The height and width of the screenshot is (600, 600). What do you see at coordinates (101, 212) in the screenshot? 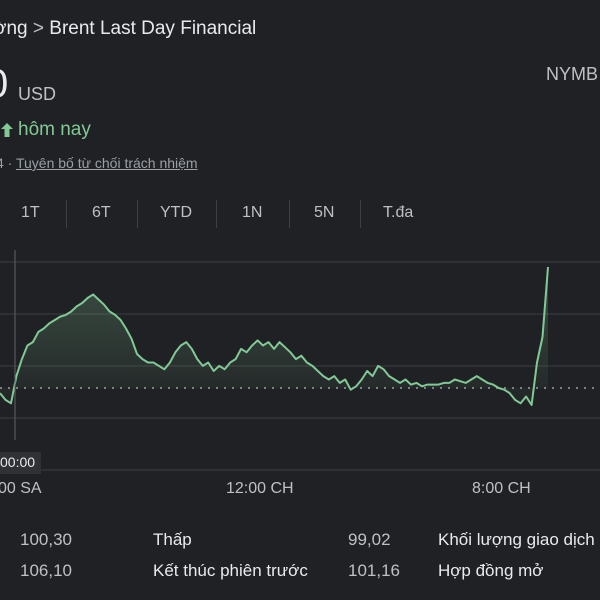
I see `tab-6t: 6T` at bounding box center [101, 212].